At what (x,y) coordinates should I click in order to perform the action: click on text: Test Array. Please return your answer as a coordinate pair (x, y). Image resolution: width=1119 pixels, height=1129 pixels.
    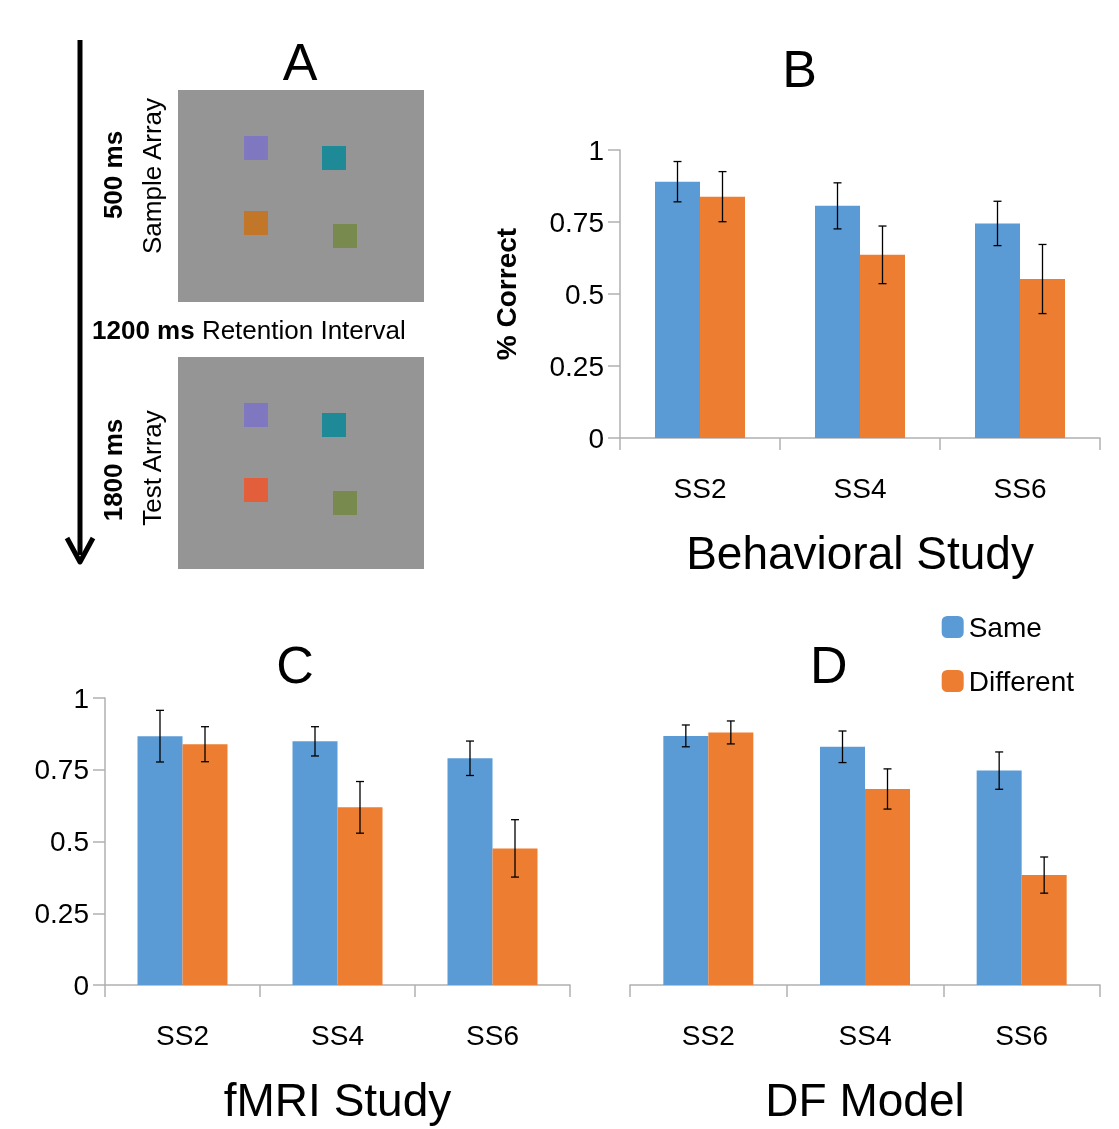
    Looking at the image, I should click on (152, 468).